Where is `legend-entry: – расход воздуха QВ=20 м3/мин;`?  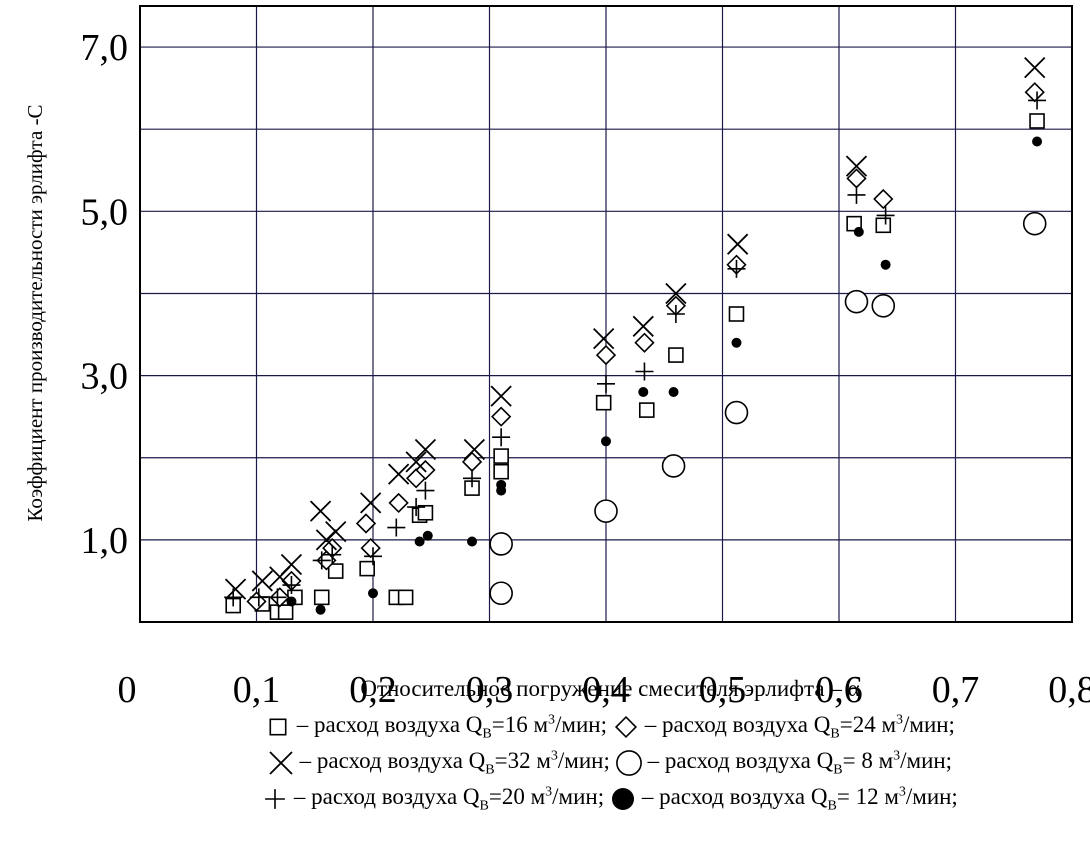
legend-entry: – расход воздуха QВ=20 м3/мин; is located at coordinates (433, 799).